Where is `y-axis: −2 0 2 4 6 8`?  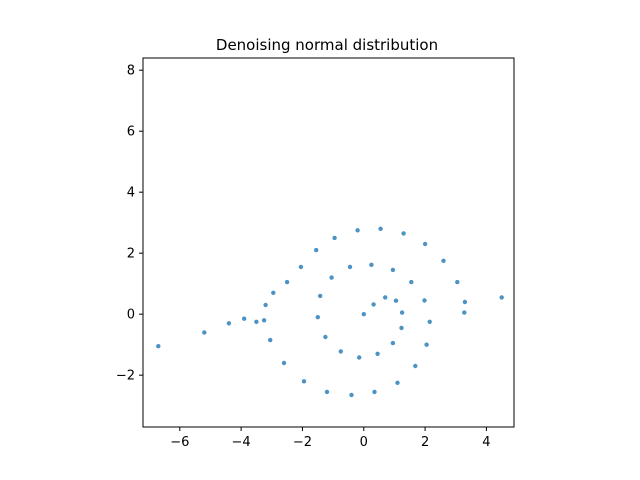 y-axis: −2 0 2 4 6 8 is located at coordinates (129, 224).